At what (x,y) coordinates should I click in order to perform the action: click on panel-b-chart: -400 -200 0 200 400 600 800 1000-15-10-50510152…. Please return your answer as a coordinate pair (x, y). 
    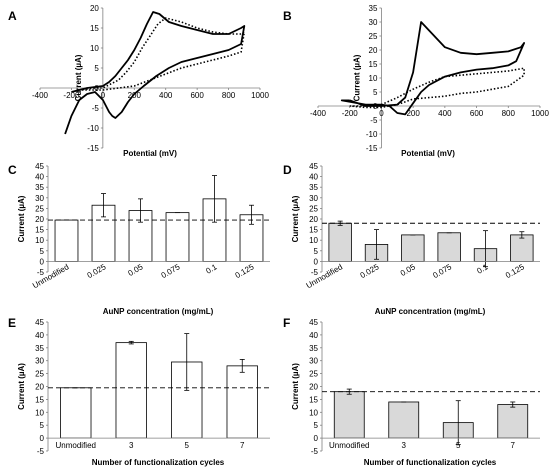
    Looking at the image, I should click on (429, 81).